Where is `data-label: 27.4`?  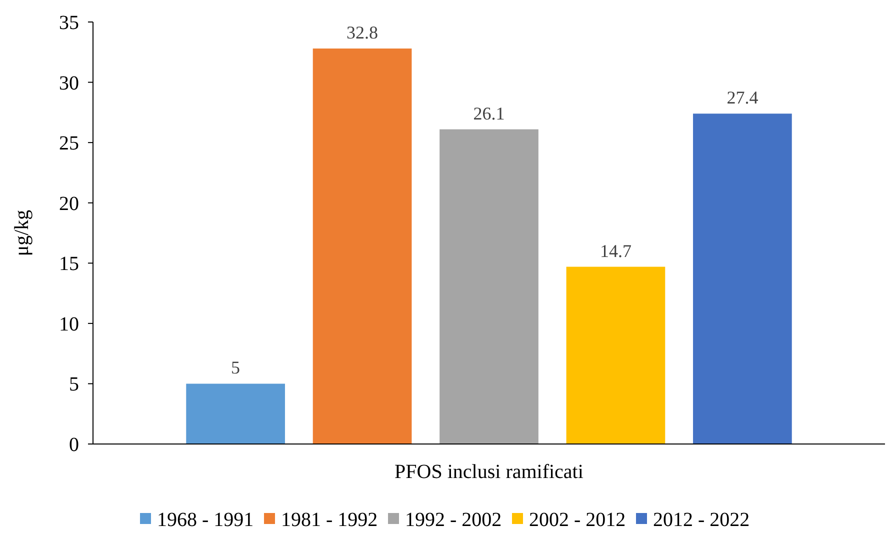 data-label: 27.4 is located at coordinates (742, 98).